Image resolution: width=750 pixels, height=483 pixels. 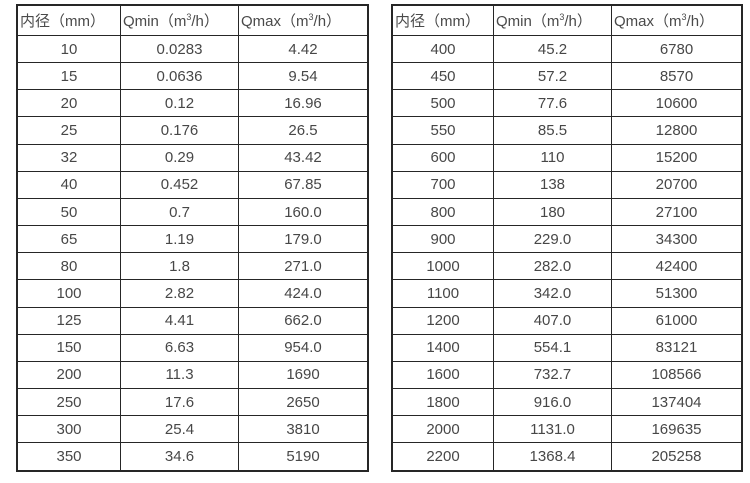 What do you see at coordinates (68, 239) in the screenshot?
I see `diameter-cell: 65` at bounding box center [68, 239].